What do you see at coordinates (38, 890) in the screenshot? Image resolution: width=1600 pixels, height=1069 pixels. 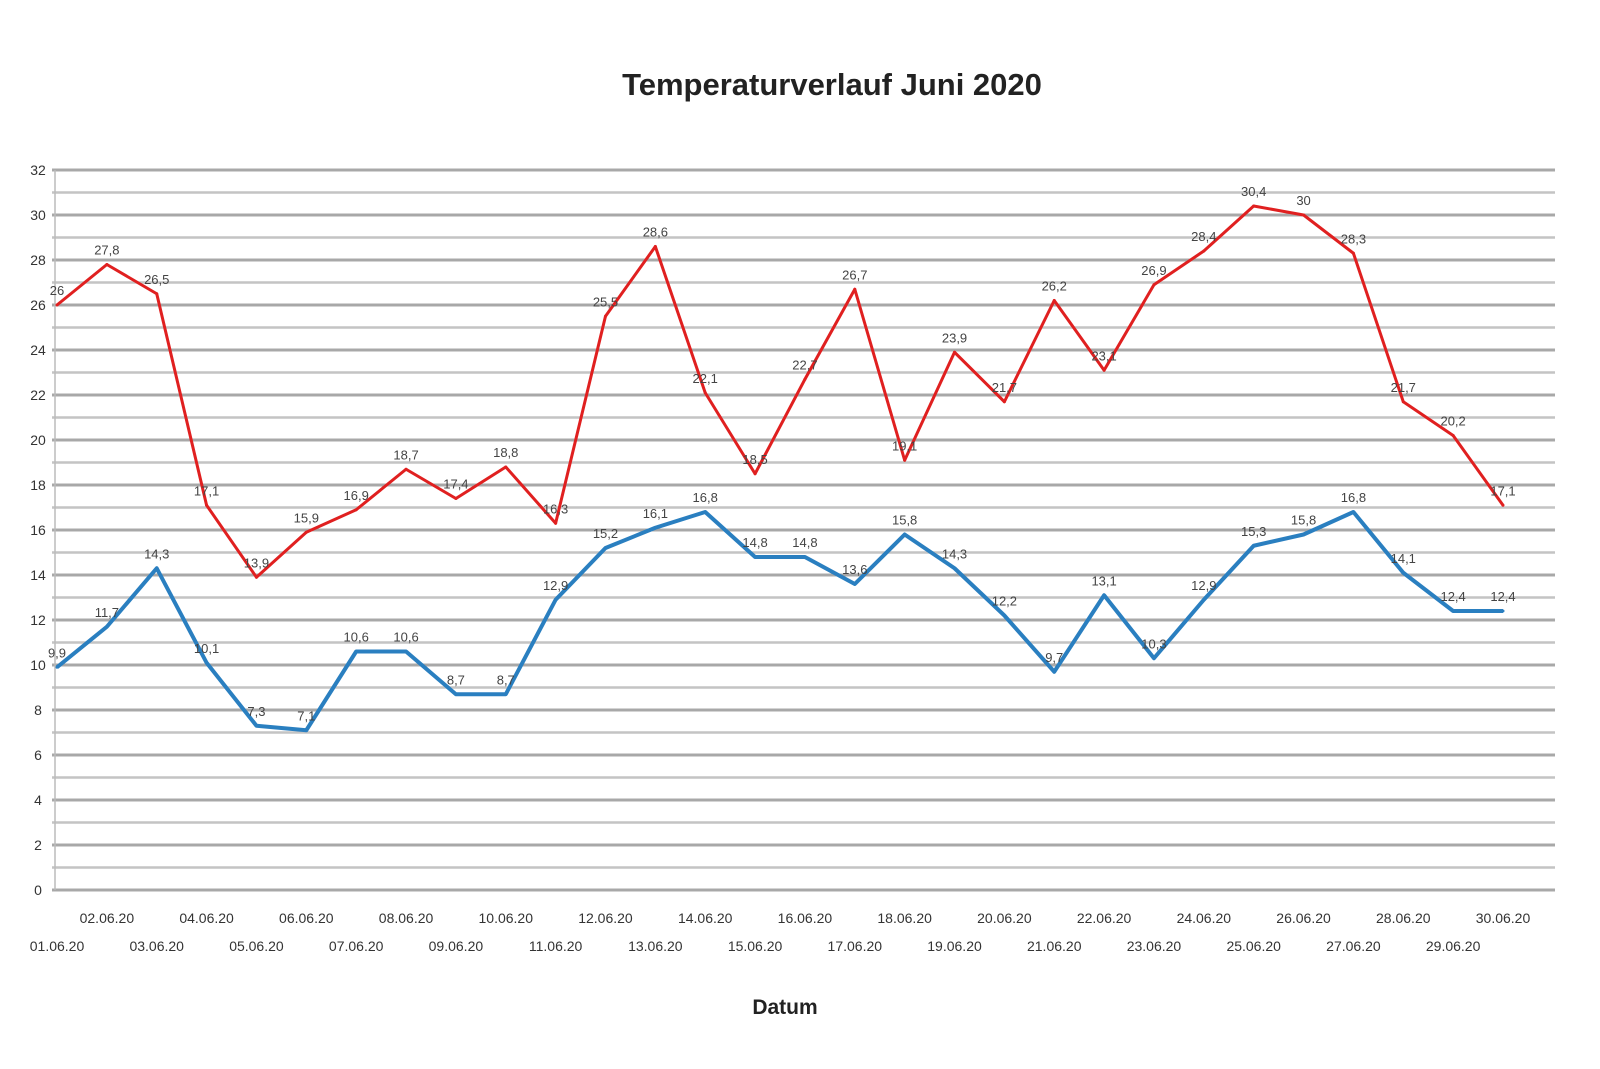 I see `y-tick-label: 0` at bounding box center [38, 890].